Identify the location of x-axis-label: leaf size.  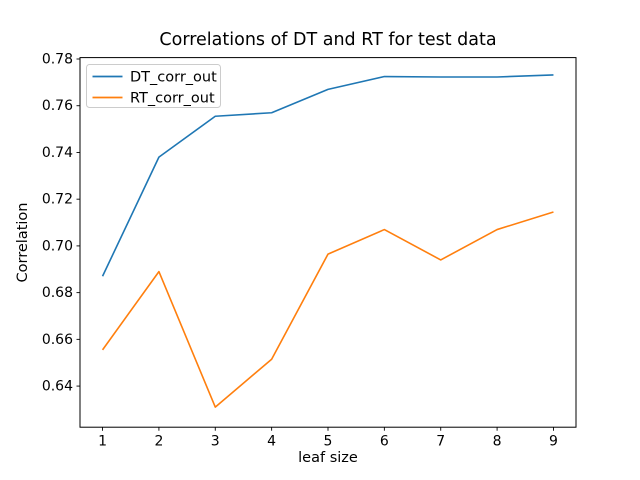
(328, 458).